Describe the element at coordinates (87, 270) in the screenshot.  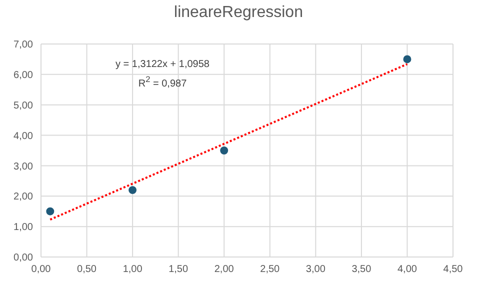
I see `x-tick-label: 0,50` at that location.